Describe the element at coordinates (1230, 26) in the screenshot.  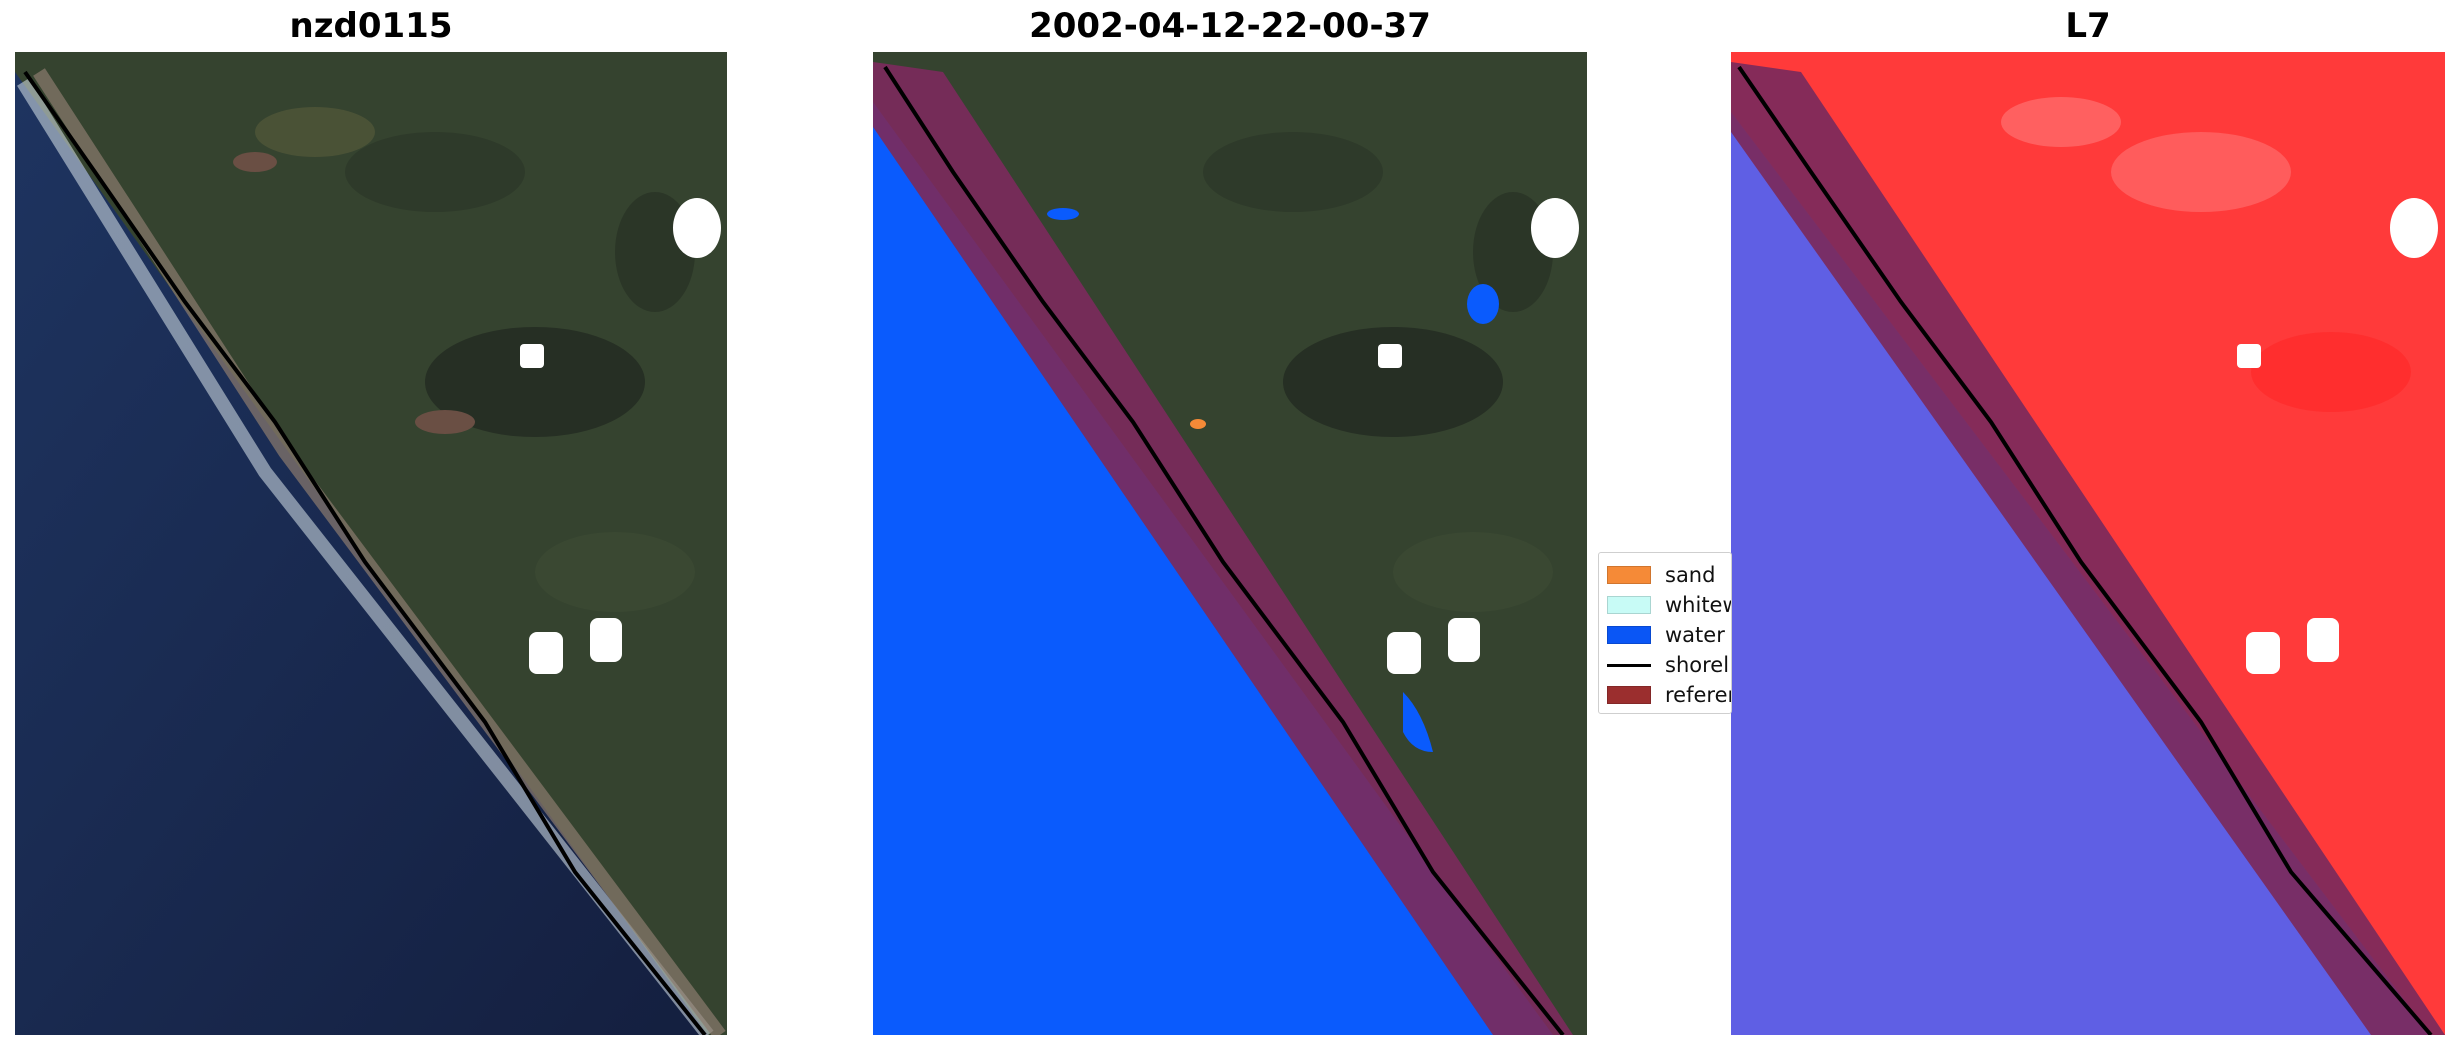
I see `panel-title-classified: 2002-04-12-22-00-37` at that location.